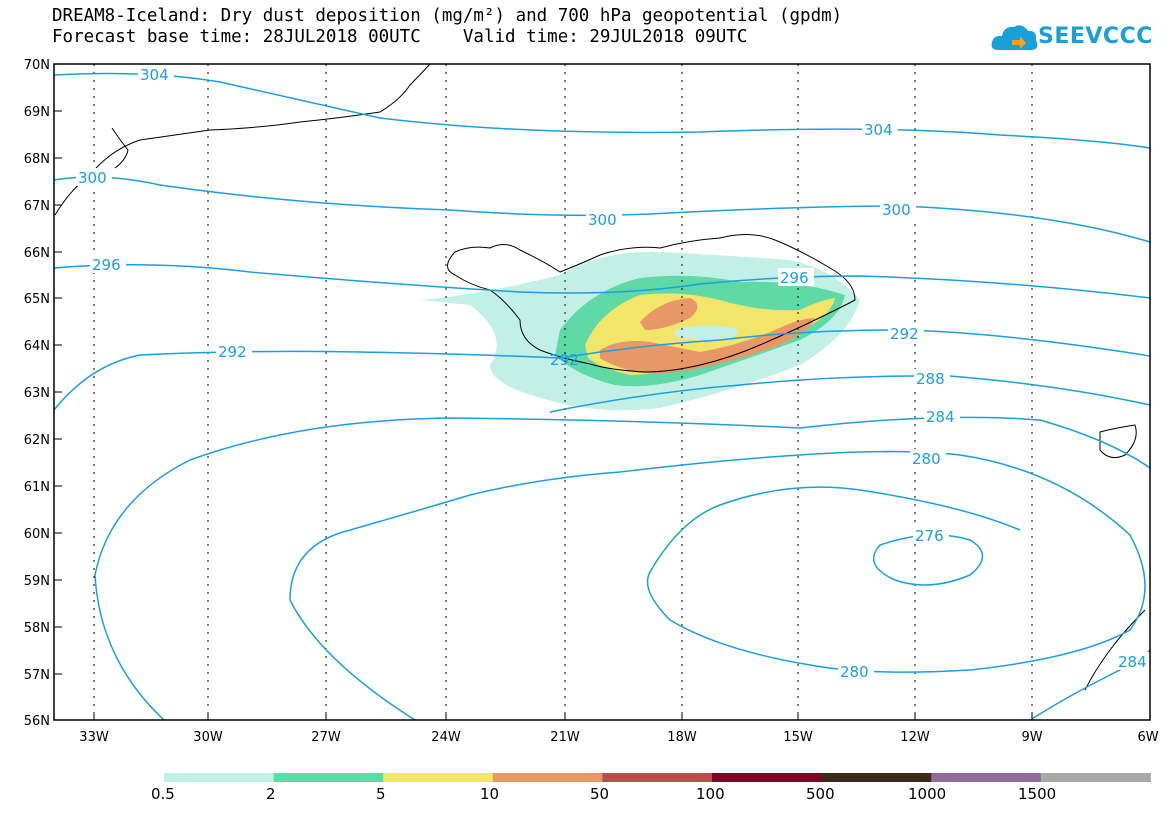 The image size is (1175, 815). What do you see at coordinates (1037, 794) in the screenshot?
I see `colorbar-label: 1500` at bounding box center [1037, 794].